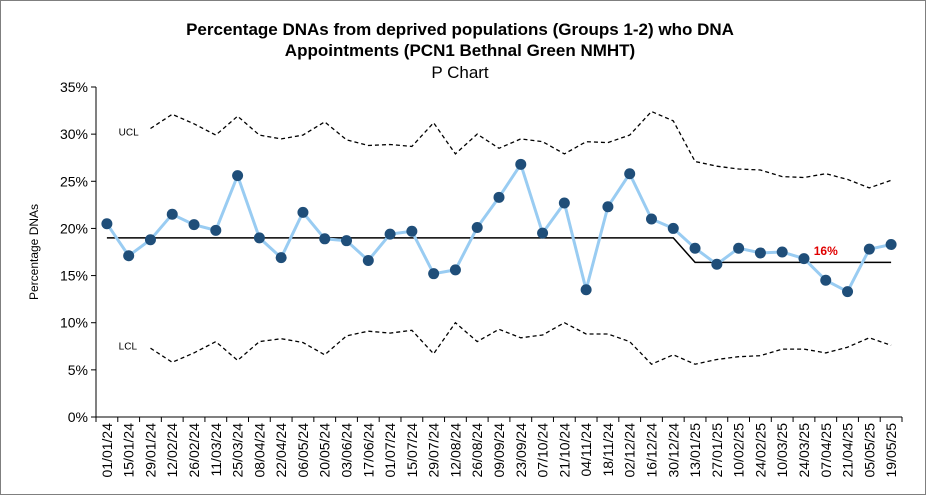  What do you see at coordinates (499, 250) in the screenshot?
I see `centre-line` at bounding box center [499, 250].